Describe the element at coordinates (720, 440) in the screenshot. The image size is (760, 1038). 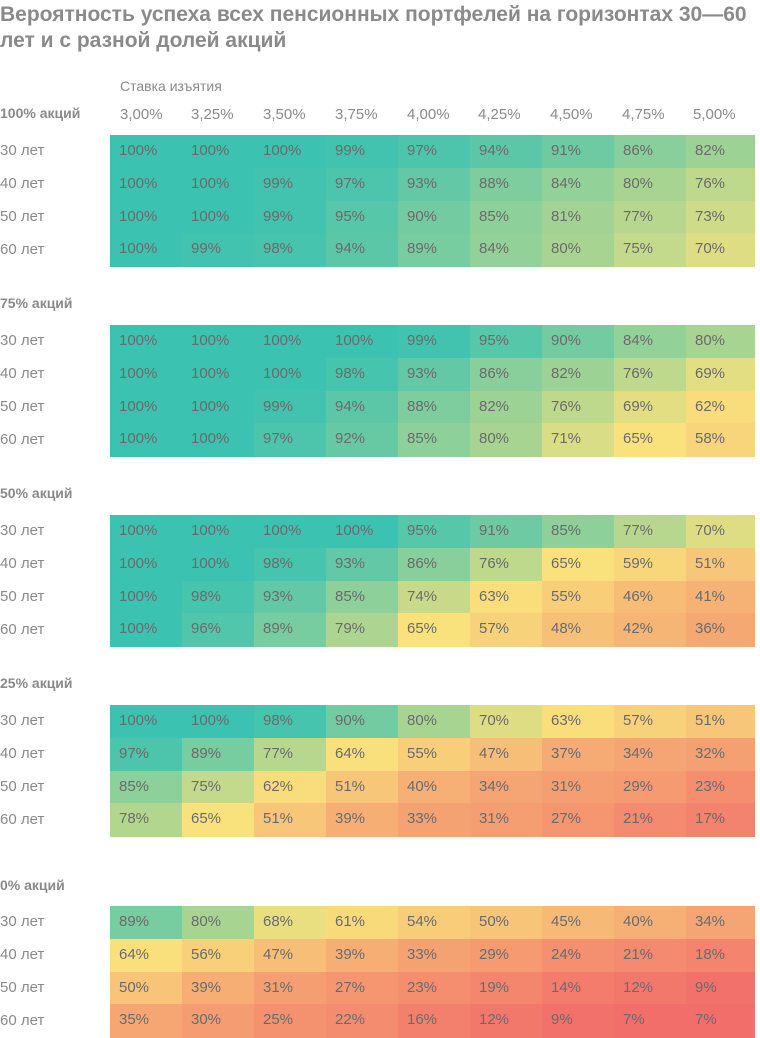
I see `heatmap-cell: 58%` at that location.